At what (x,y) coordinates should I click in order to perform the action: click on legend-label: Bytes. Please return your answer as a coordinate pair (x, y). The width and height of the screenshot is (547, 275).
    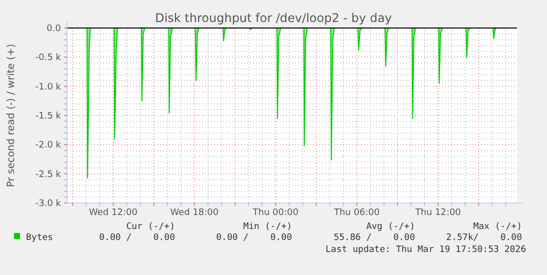
    Looking at the image, I should click on (40, 238).